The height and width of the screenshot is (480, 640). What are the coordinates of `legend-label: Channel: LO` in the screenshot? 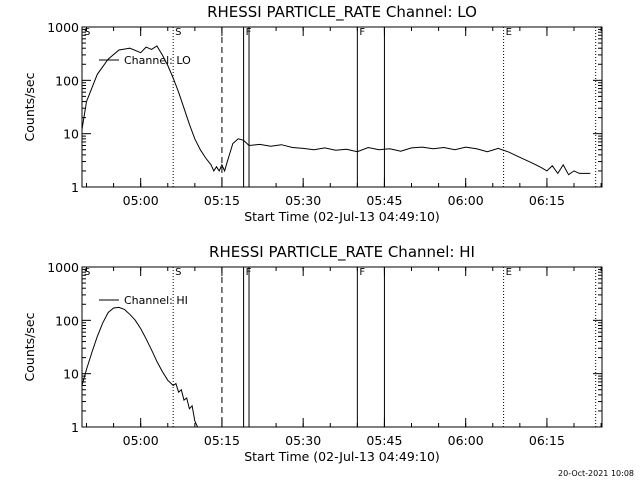 It's located at (157, 60).